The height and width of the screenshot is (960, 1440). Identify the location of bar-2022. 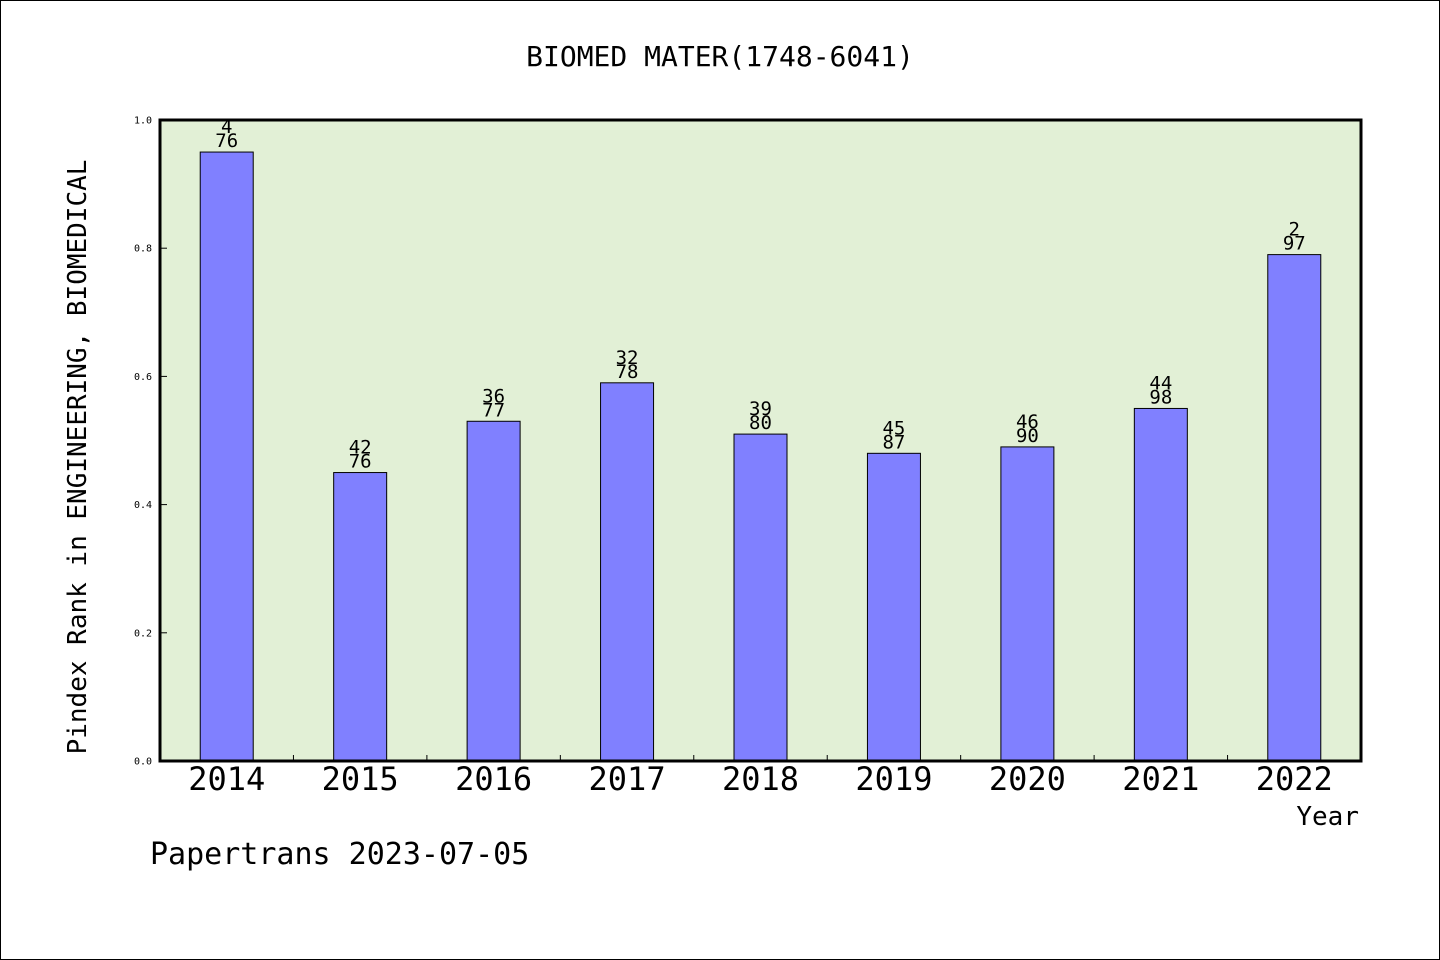
(1294, 508).